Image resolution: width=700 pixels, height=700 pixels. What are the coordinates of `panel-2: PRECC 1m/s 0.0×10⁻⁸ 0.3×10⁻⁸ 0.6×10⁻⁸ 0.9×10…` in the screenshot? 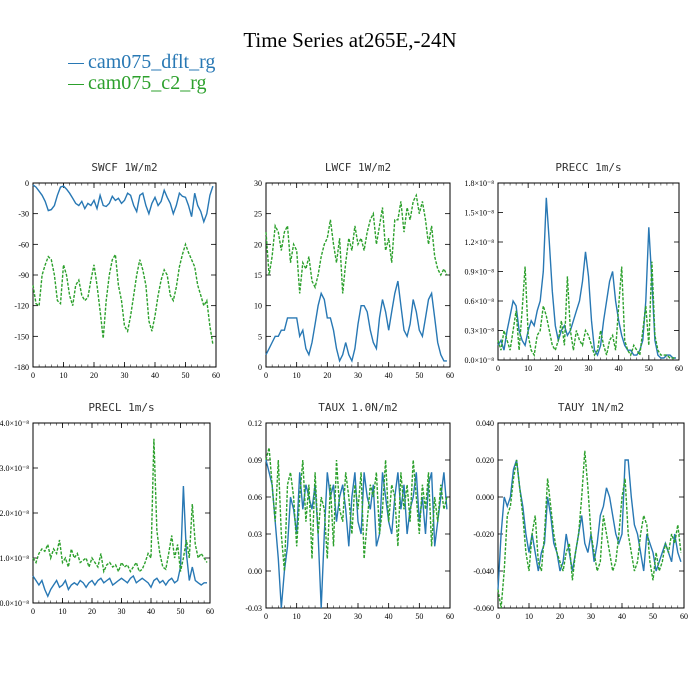 It's located at (573, 267).